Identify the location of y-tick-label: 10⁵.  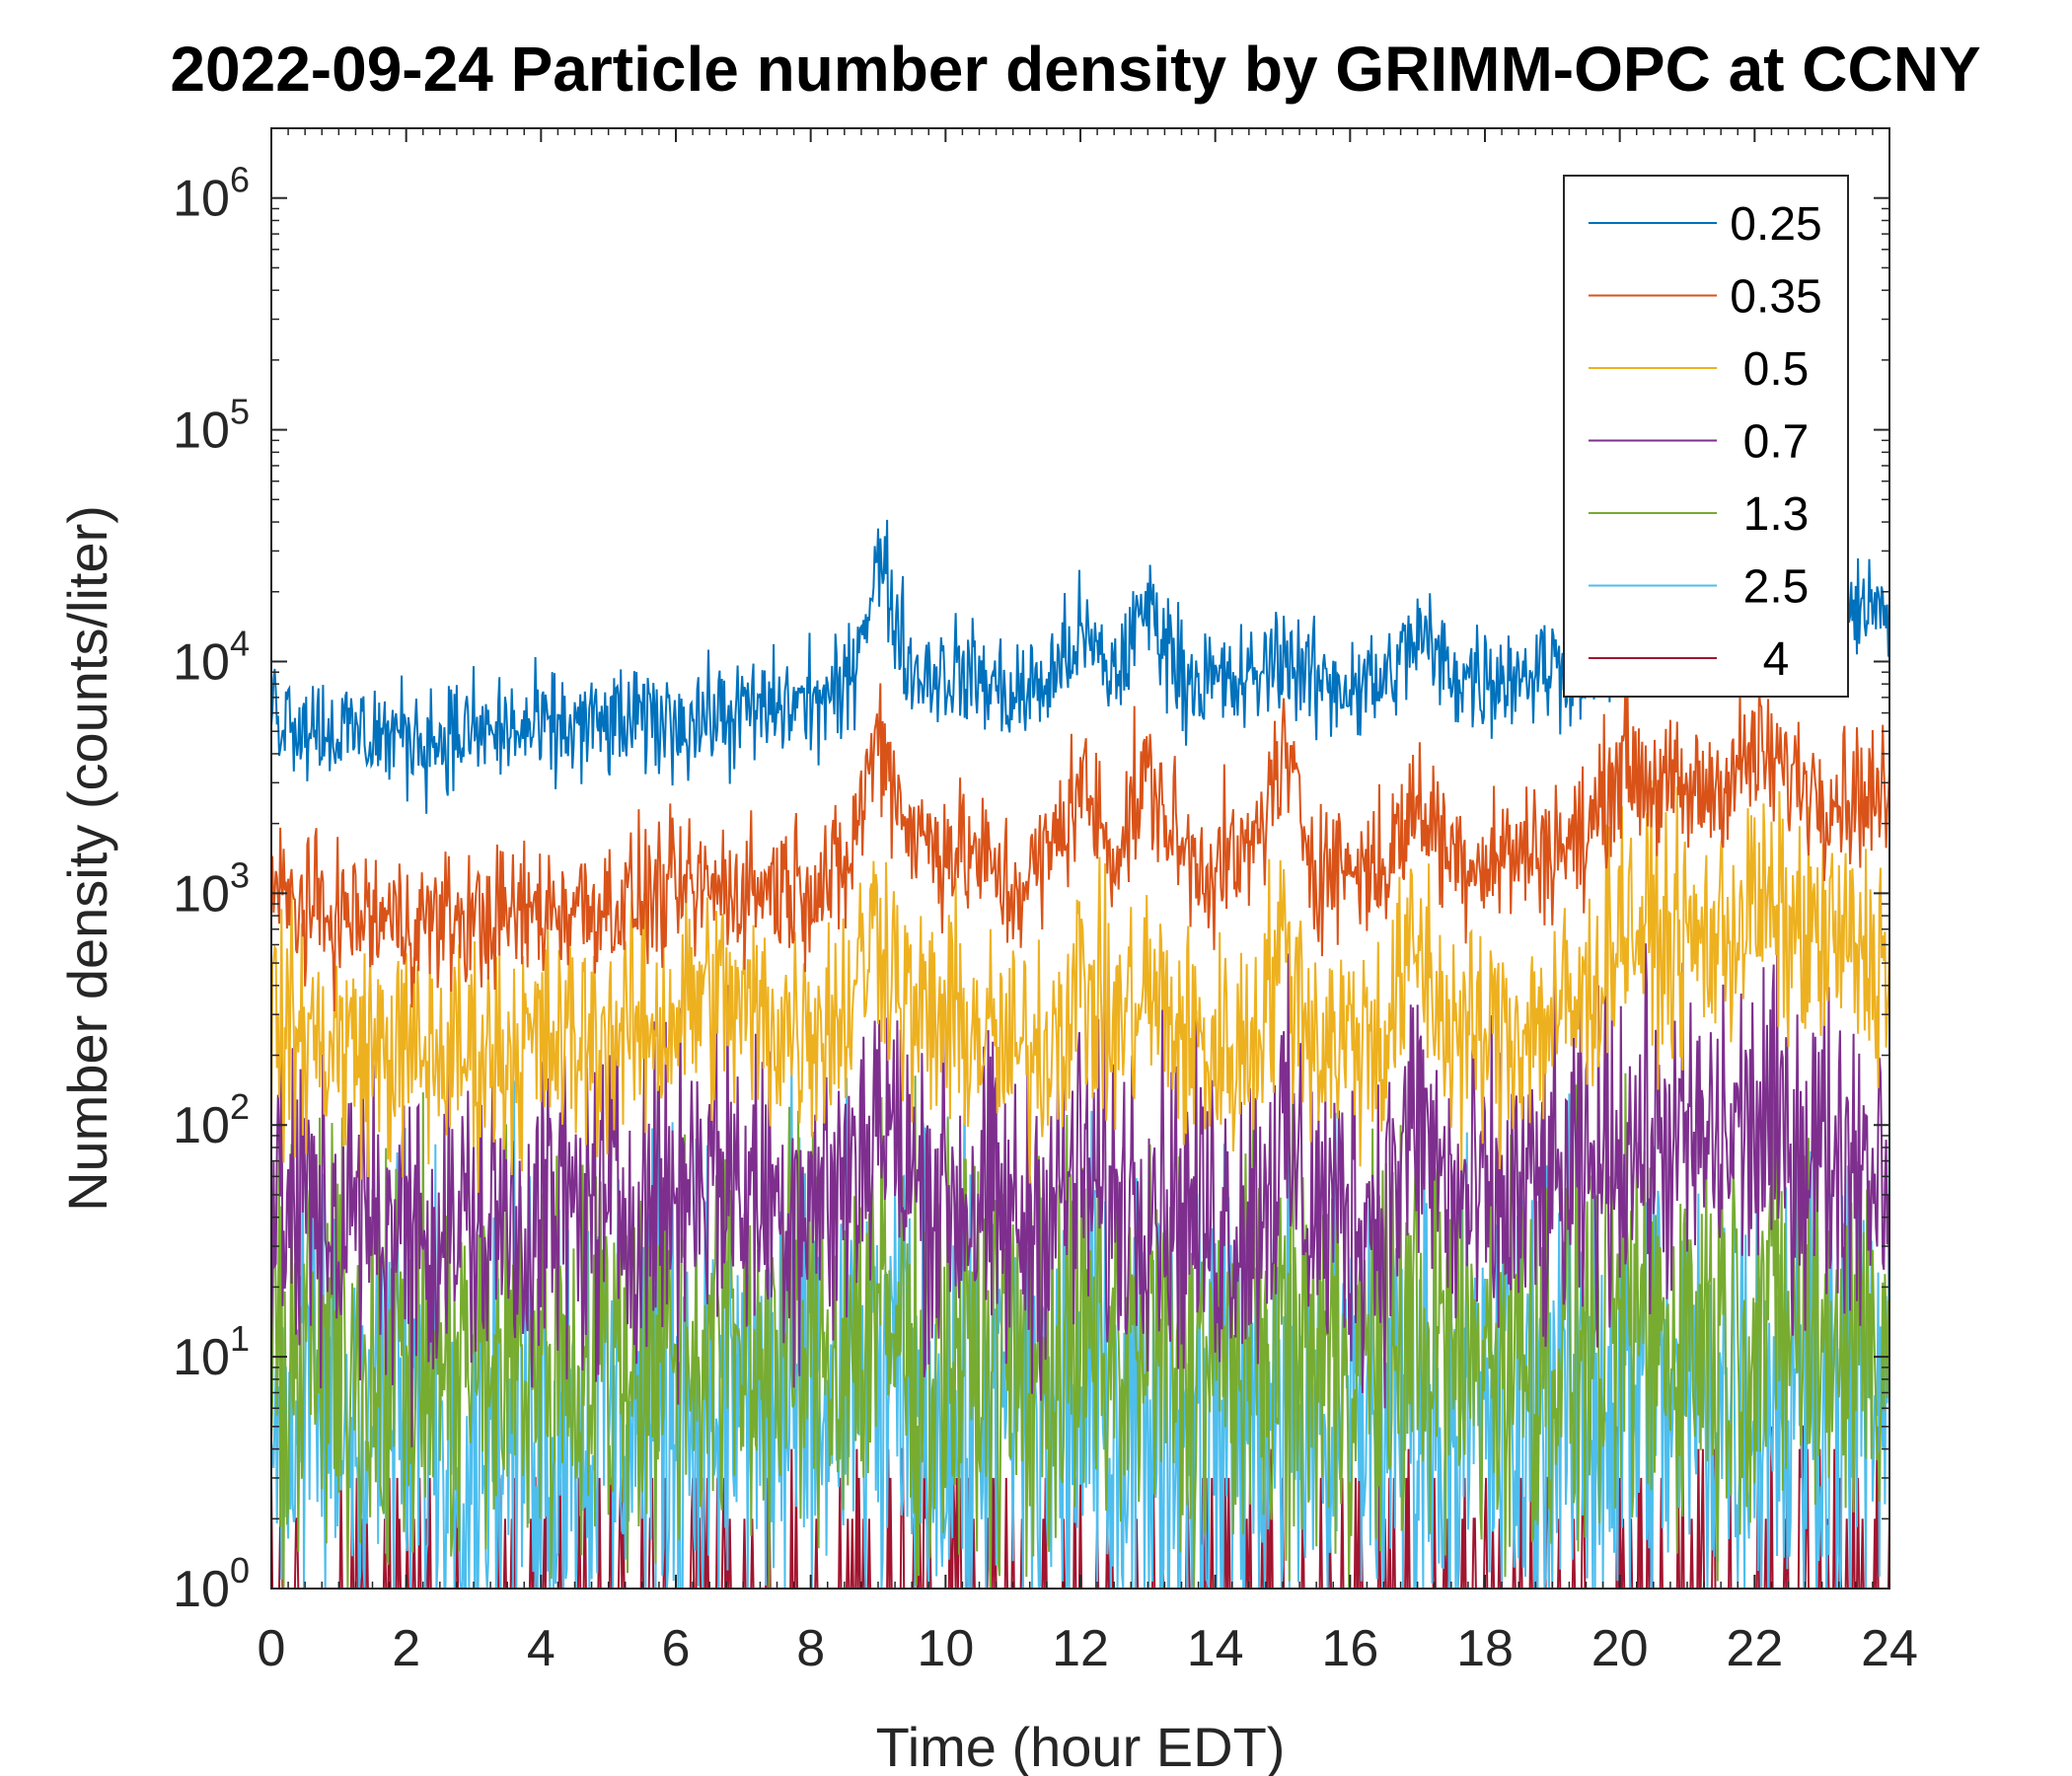
(212, 426).